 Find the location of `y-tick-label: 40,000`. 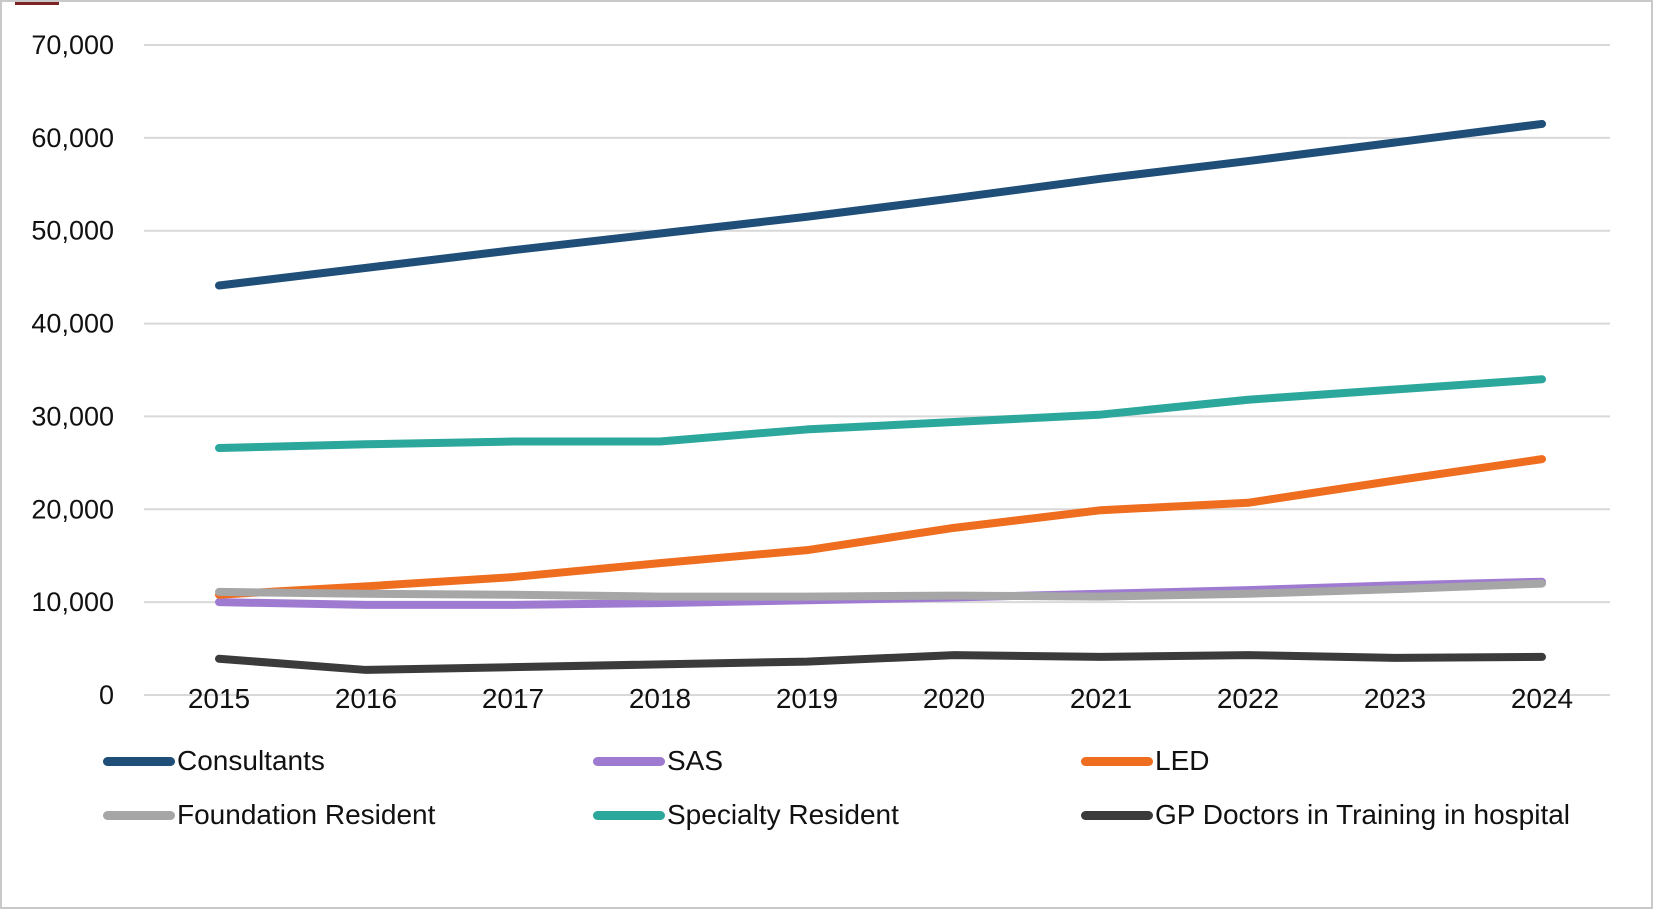

y-tick-label: 40,000 is located at coordinates (72, 324).